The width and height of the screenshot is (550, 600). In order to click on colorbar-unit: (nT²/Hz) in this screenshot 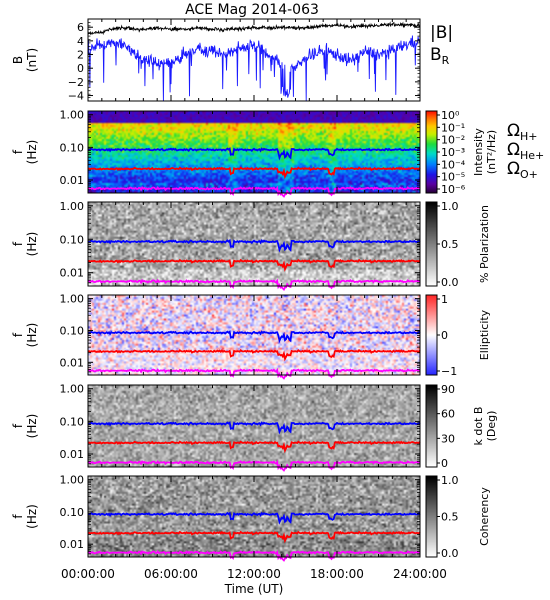, I will do `click(491, 152)`.